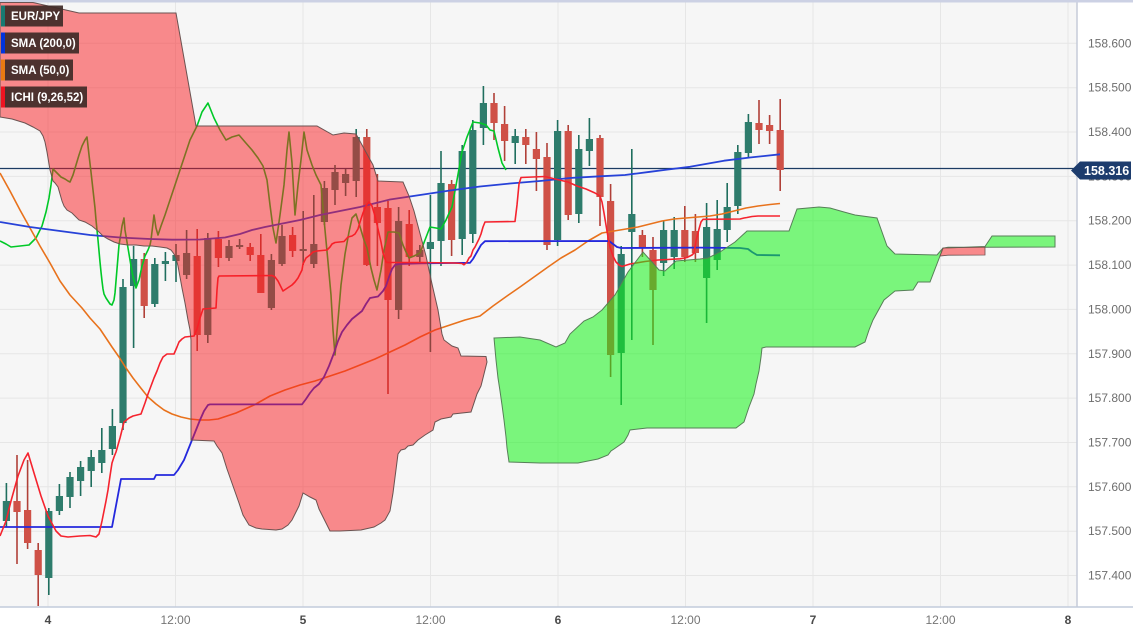 The width and height of the screenshot is (1133, 634). Describe the element at coordinates (1110, 443) in the screenshot. I see `svg-text: 157.700` at that location.